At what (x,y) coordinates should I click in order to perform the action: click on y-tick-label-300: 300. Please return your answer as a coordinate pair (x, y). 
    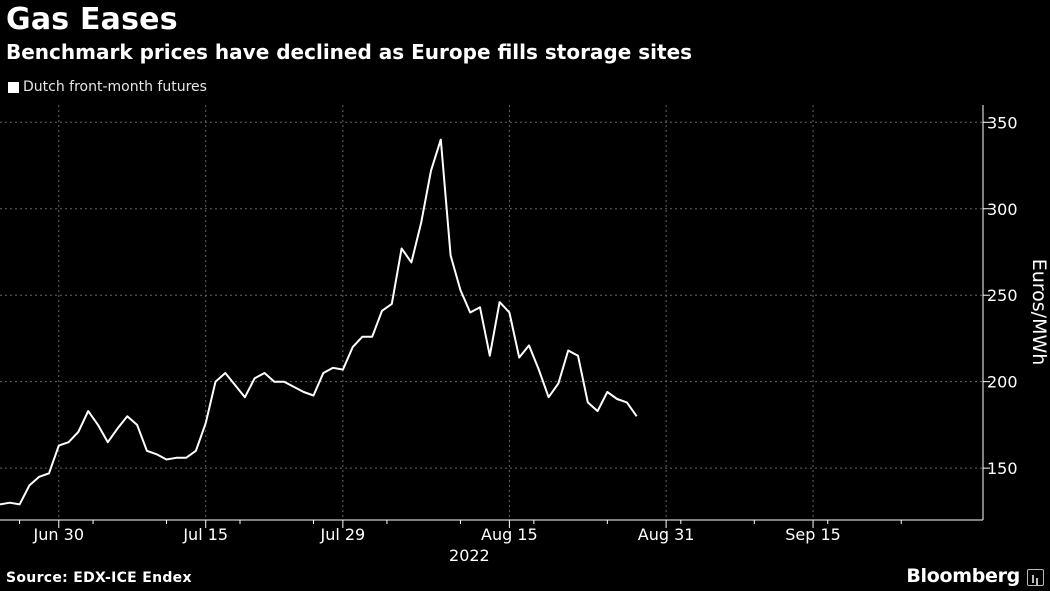
    Looking at the image, I should click on (1002, 209).